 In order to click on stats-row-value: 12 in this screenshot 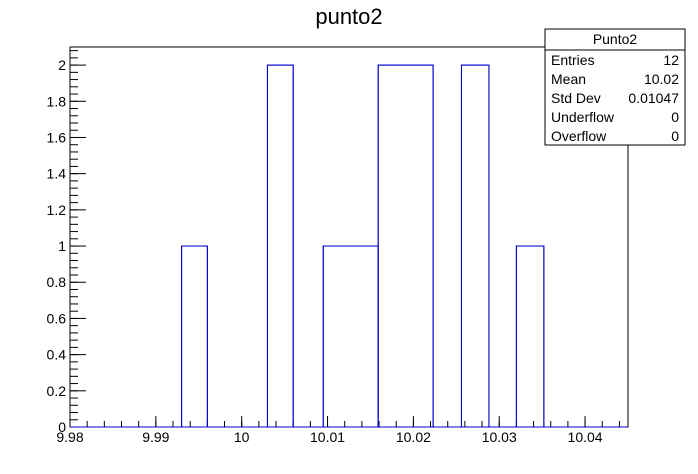, I will do `click(671, 60)`.